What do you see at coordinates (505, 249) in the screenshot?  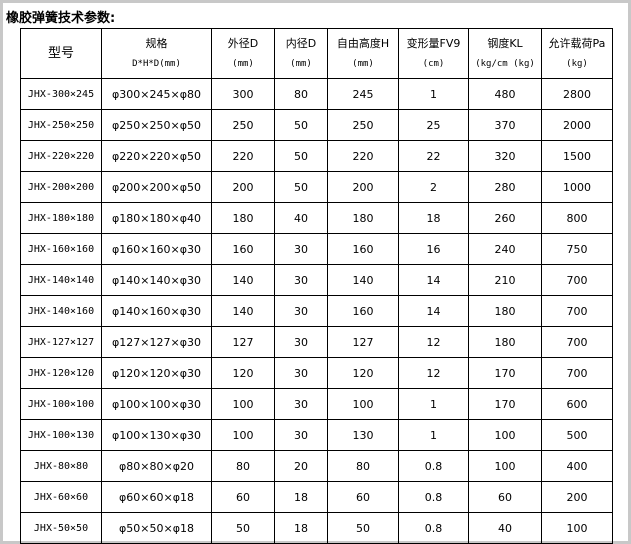 I see `table-cell: 240` at bounding box center [505, 249].